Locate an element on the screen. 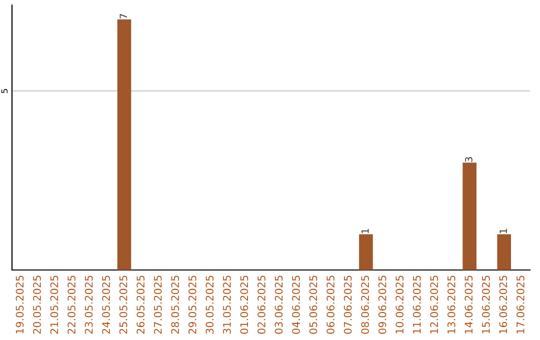  x-tick-label: 13.06.2025 is located at coordinates (451, 305).